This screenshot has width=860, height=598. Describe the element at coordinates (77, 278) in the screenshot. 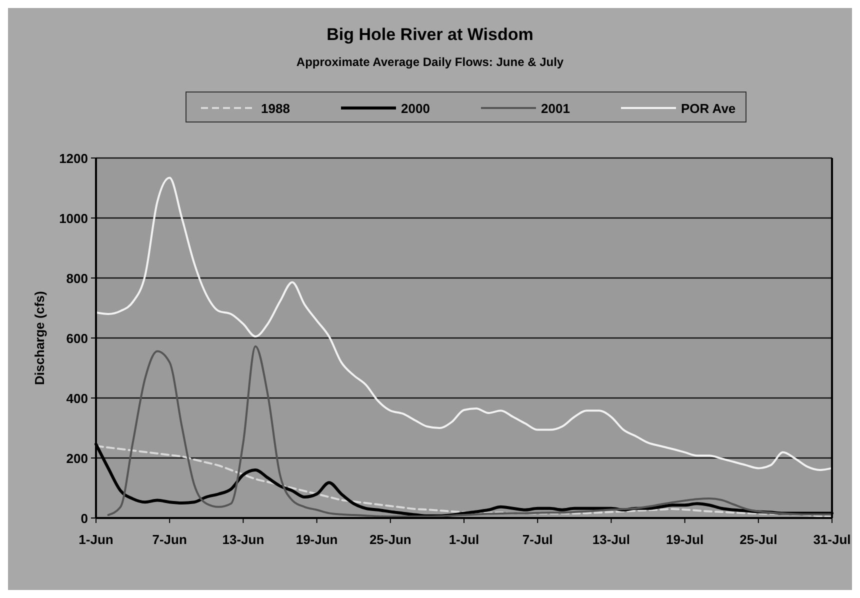

I see `y-tick-label: 800` at that location.